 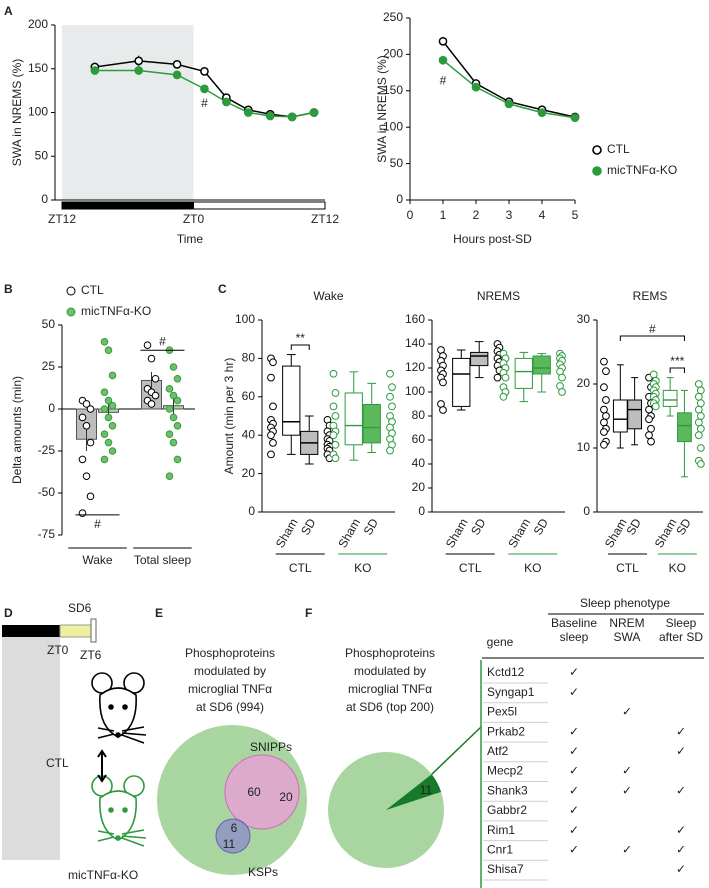 I want to click on annotation-bracket, so click(x=652, y=338).